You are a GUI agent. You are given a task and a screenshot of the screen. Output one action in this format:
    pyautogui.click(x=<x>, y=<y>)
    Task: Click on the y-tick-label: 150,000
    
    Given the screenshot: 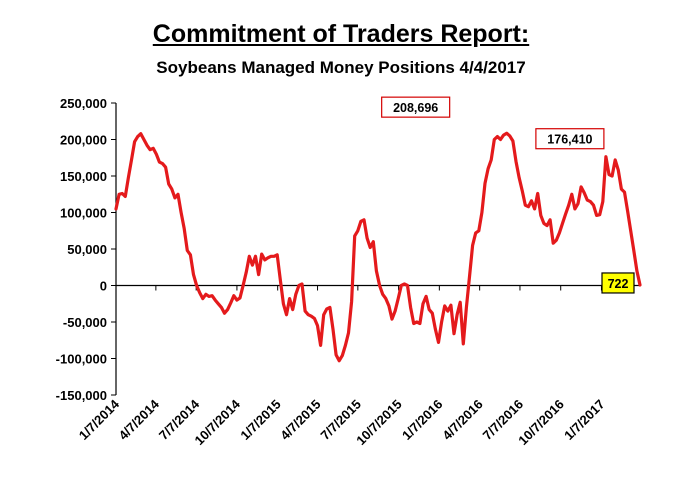 What is the action you would take?
    pyautogui.click(x=83, y=176)
    